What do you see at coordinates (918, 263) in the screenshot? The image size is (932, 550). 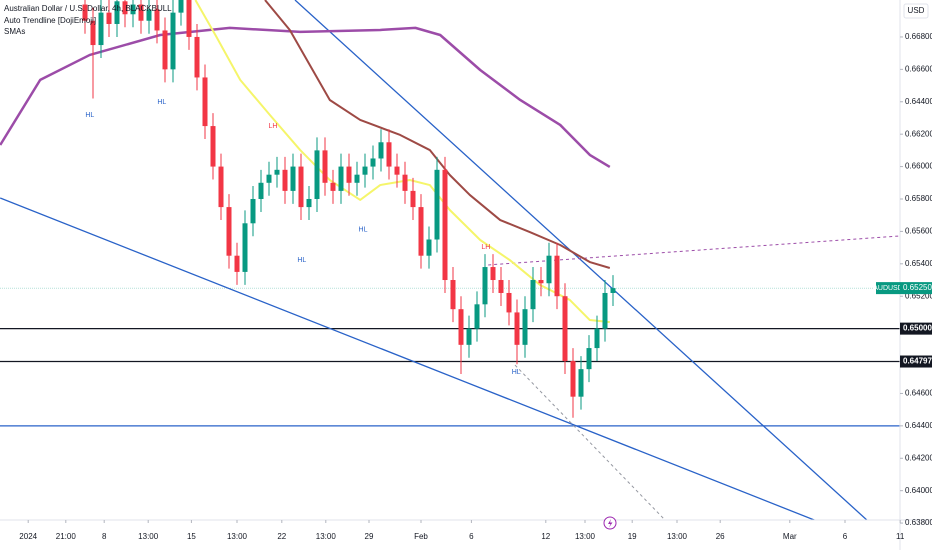 I see `y-tick-label: 0.65400` at bounding box center [918, 263].